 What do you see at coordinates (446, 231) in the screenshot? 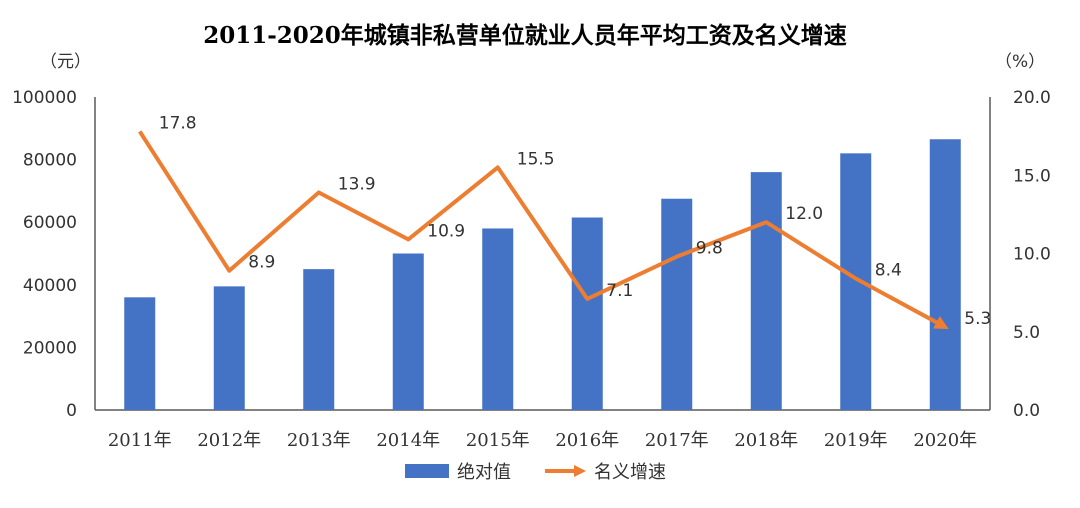
I see `line-data-label: 10.9` at bounding box center [446, 231].